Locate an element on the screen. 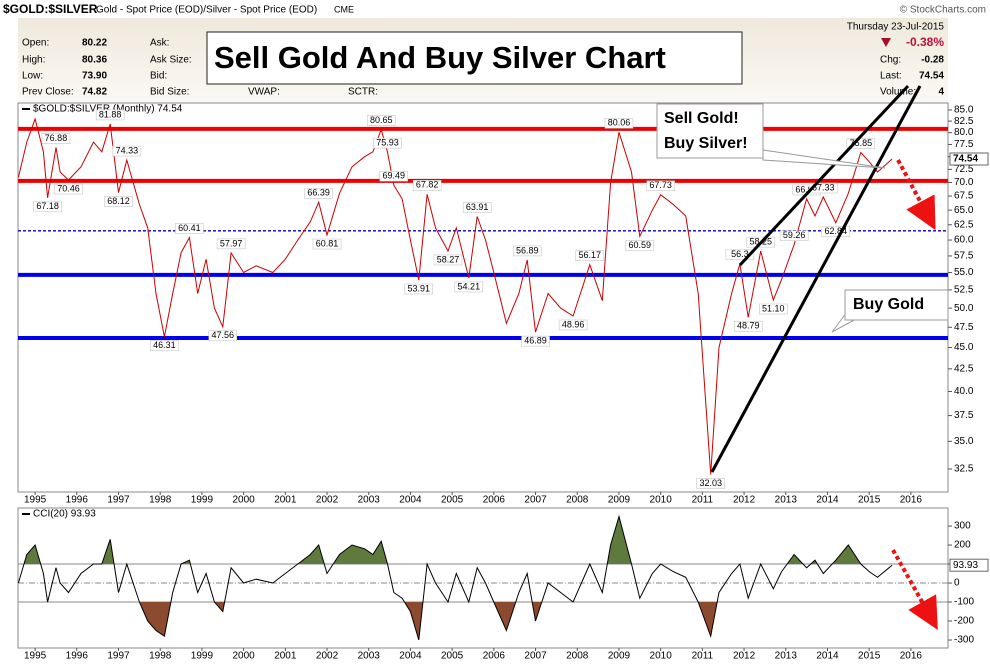  chart-title: Sell Gold And Buy Silver Chart is located at coordinates (440, 57).